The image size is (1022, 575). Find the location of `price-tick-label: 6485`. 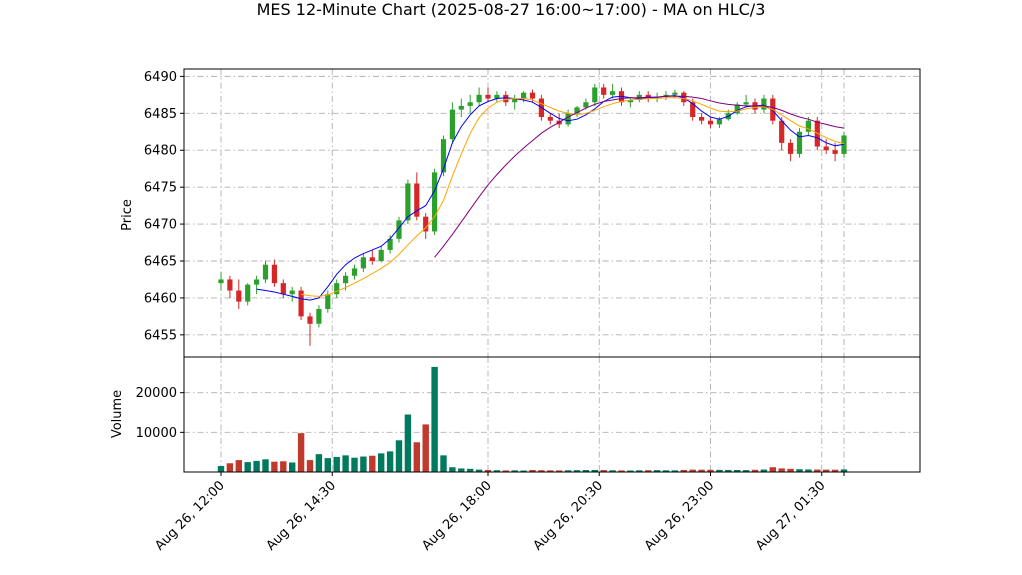

price-tick-label: 6485 is located at coordinates (160, 114).